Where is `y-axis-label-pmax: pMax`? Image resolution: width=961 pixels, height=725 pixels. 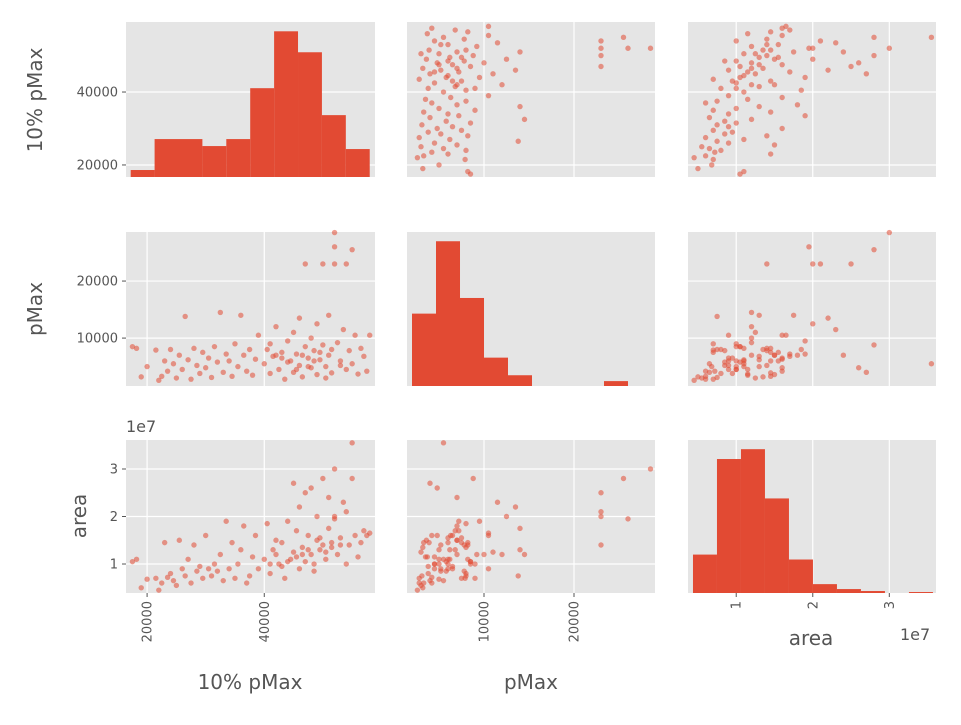 y-axis-label-pmax: pMax is located at coordinates (35, 309).